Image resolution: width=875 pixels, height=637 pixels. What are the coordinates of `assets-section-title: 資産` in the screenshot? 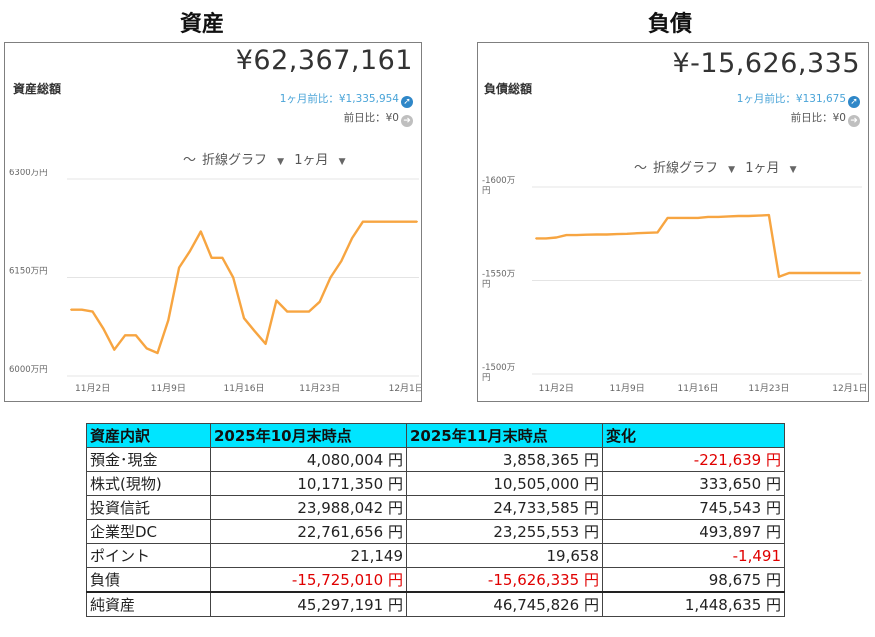 It's located at (202, 24).